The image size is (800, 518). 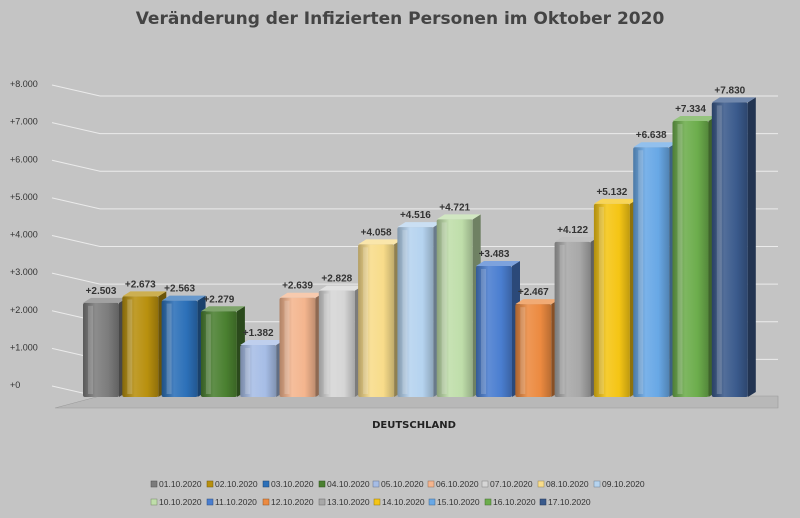 I want to click on y-tick-label: +2.000, so click(x=24, y=310).